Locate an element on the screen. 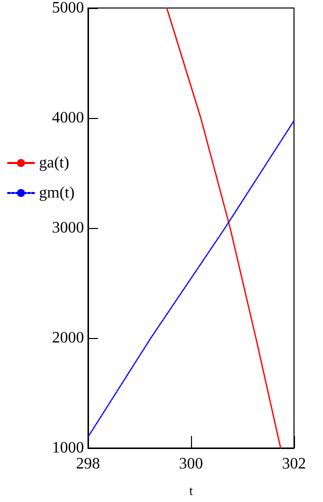 This screenshot has width=323, height=502. y-tick-label: 4000 is located at coordinates (68, 118).